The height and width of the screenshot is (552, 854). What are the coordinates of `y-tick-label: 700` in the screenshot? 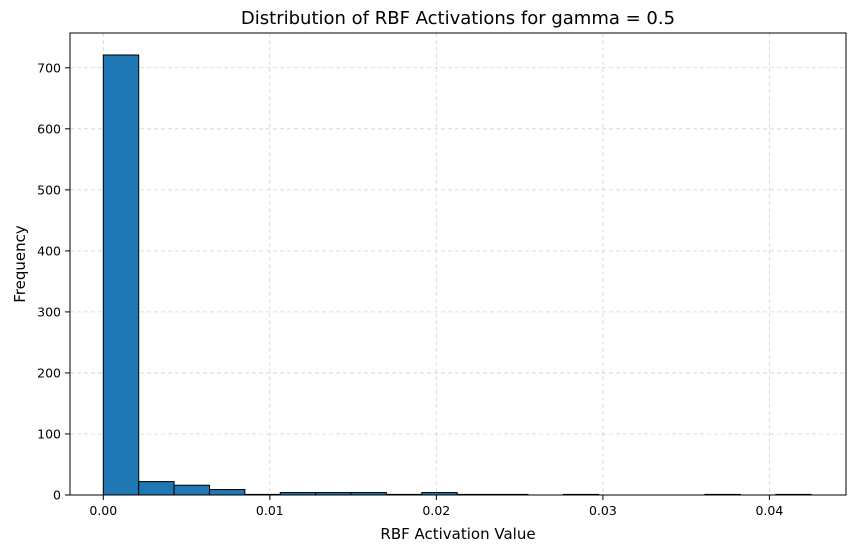 It's located at (49, 67).